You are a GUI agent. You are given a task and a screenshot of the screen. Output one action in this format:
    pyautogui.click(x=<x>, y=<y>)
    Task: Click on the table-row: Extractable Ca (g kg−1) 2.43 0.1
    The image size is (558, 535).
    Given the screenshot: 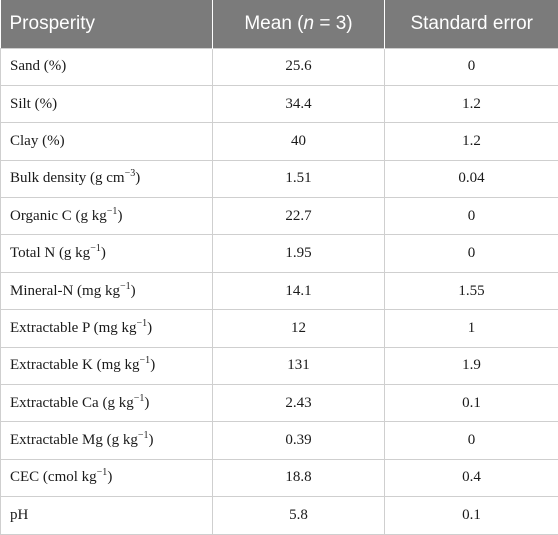 What is the action you would take?
    pyautogui.click(x=279, y=403)
    